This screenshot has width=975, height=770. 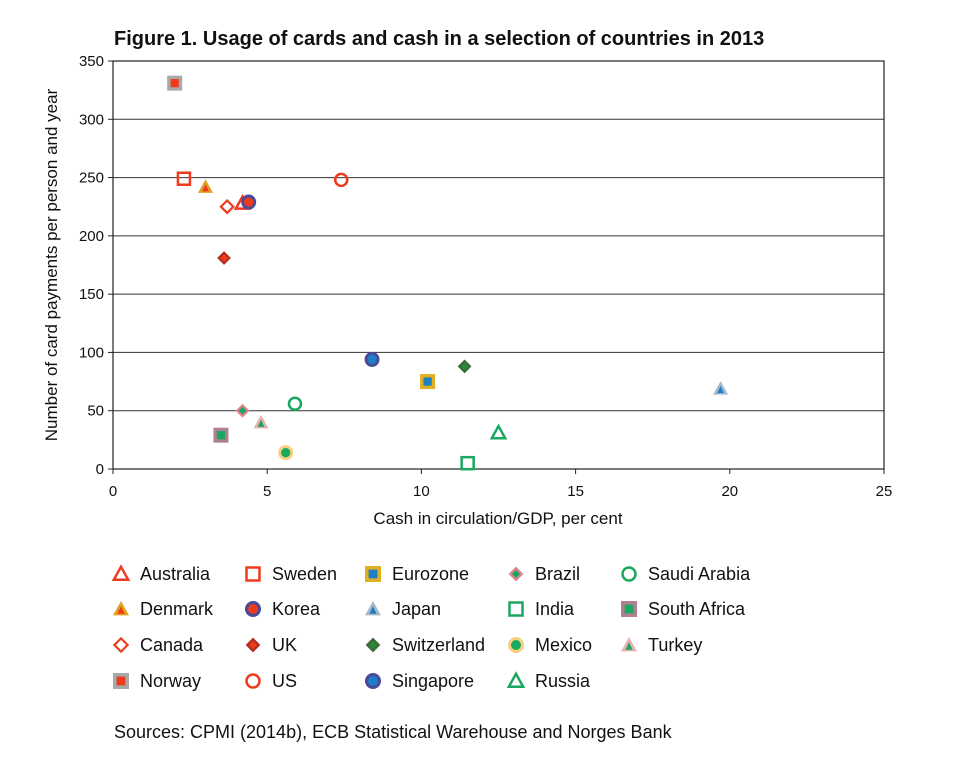 I want to click on legend-label: UK, so click(x=285, y=644).